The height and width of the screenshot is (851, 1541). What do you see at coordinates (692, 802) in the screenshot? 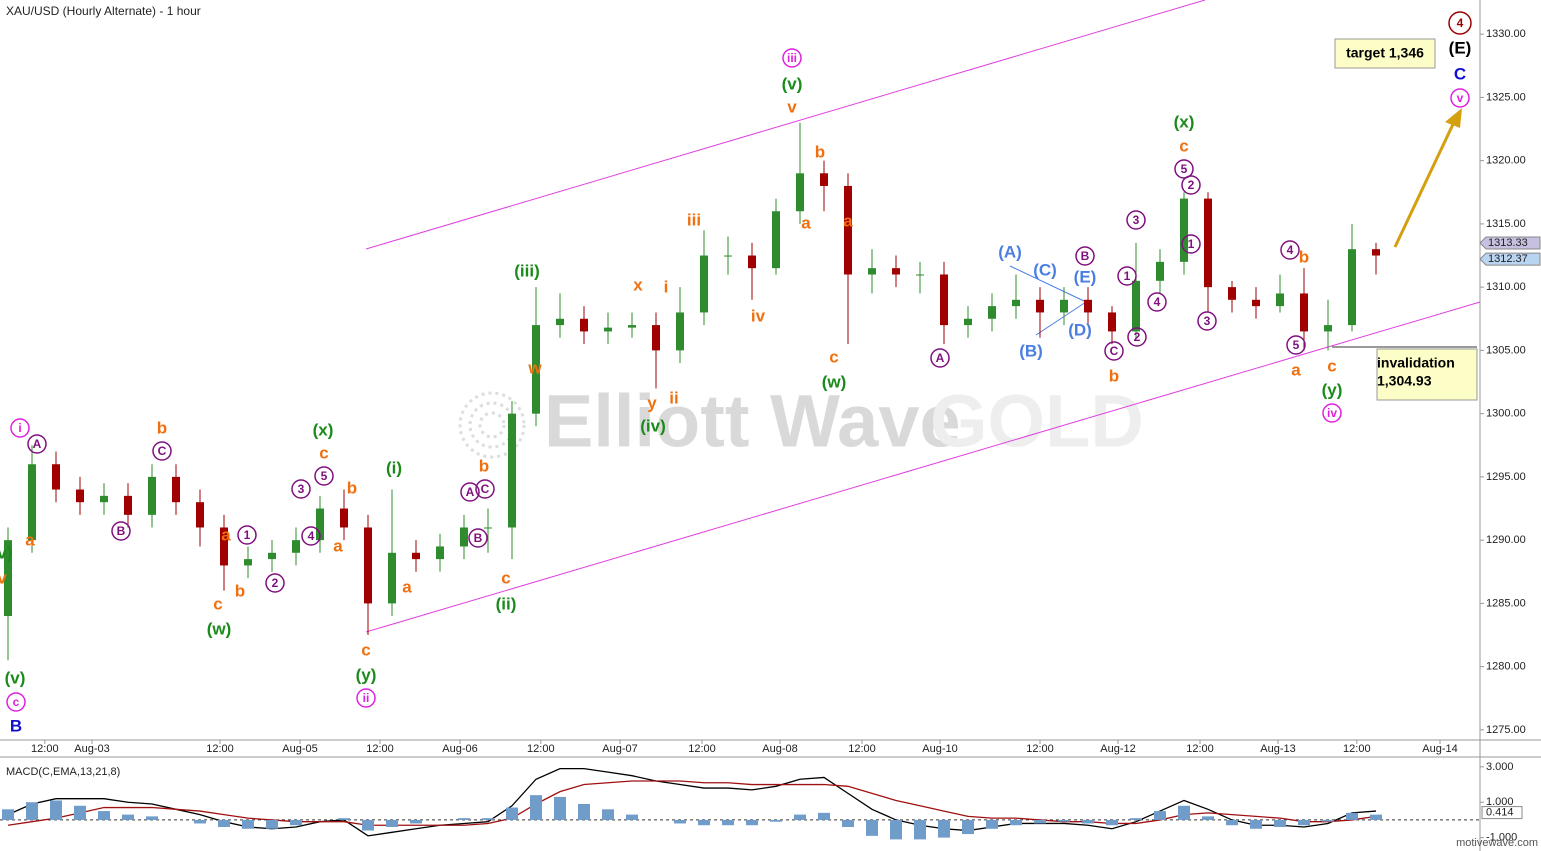
I see `macd-line` at bounding box center [692, 802].